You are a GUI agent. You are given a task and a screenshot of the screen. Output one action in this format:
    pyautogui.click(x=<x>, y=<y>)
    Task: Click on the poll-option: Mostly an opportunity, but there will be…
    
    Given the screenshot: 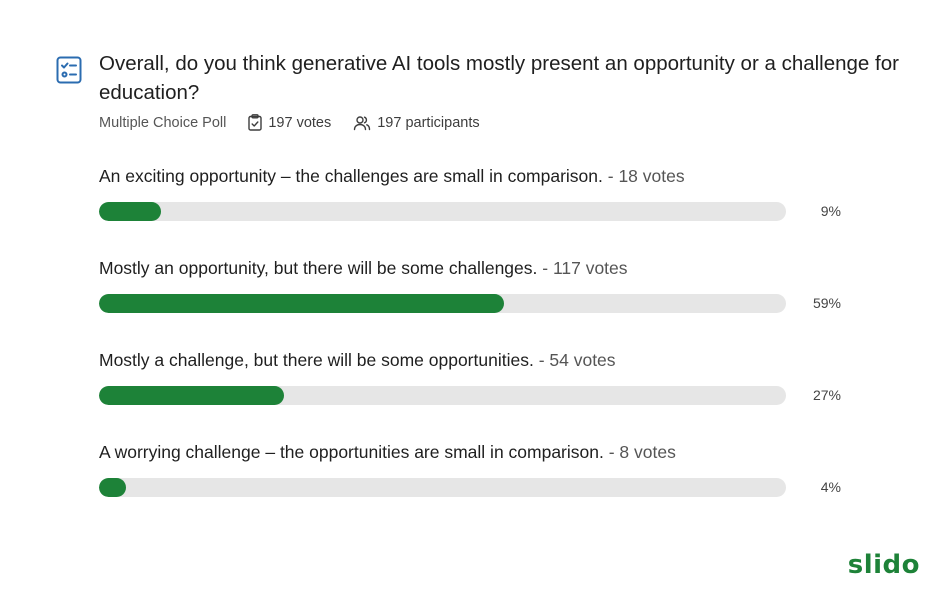 What is the action you would take?
    pyautogui.click(x=479, y=302)
    